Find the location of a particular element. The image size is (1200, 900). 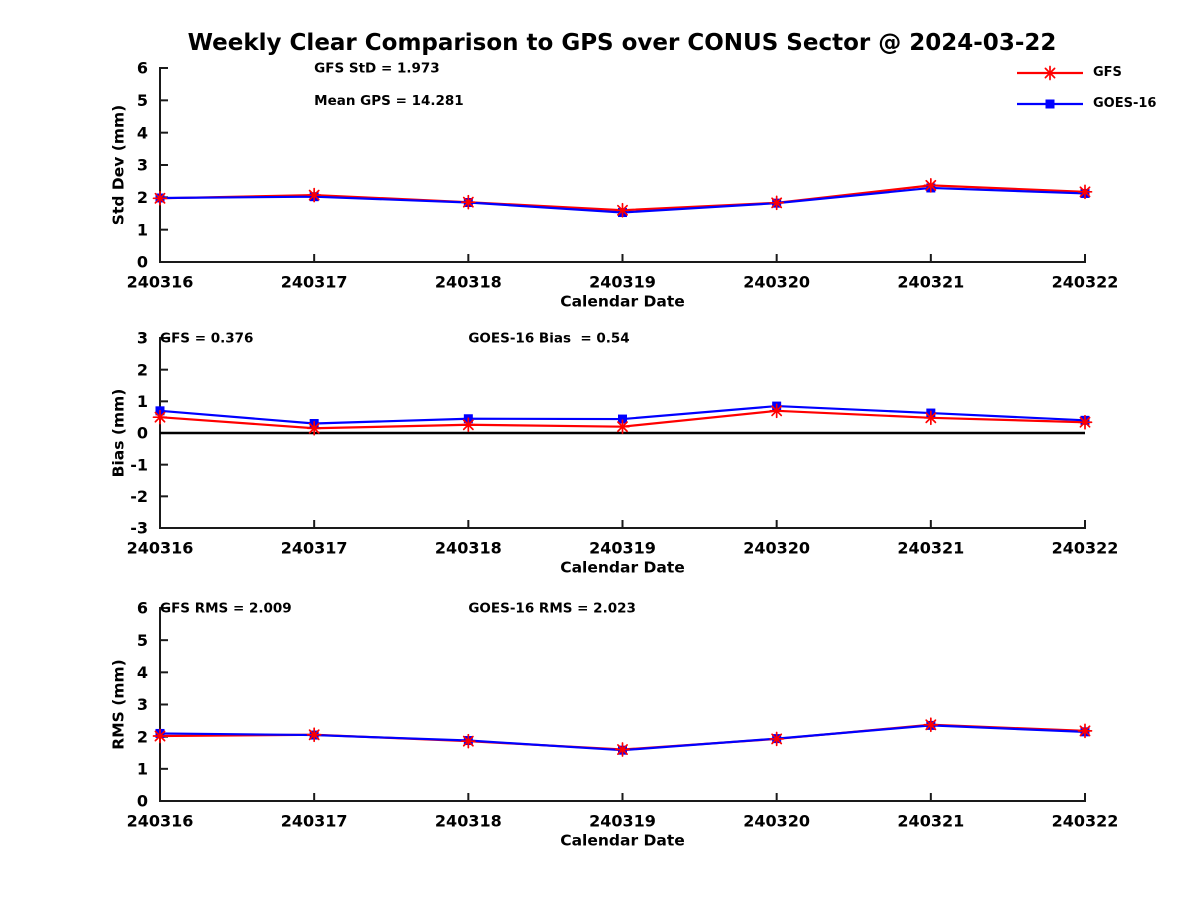

plot-annotation: GOES-16 Bias = 0.54 is located at coordinates (548, 339).